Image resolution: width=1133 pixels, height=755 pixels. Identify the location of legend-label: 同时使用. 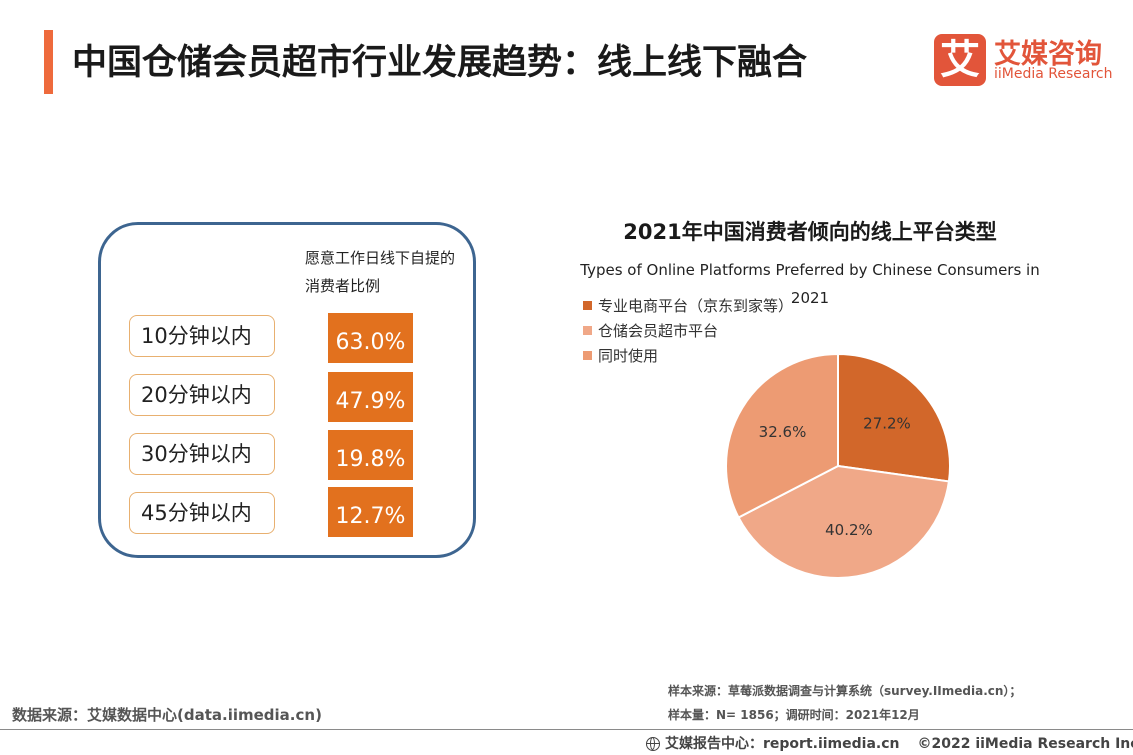
(628, 356).